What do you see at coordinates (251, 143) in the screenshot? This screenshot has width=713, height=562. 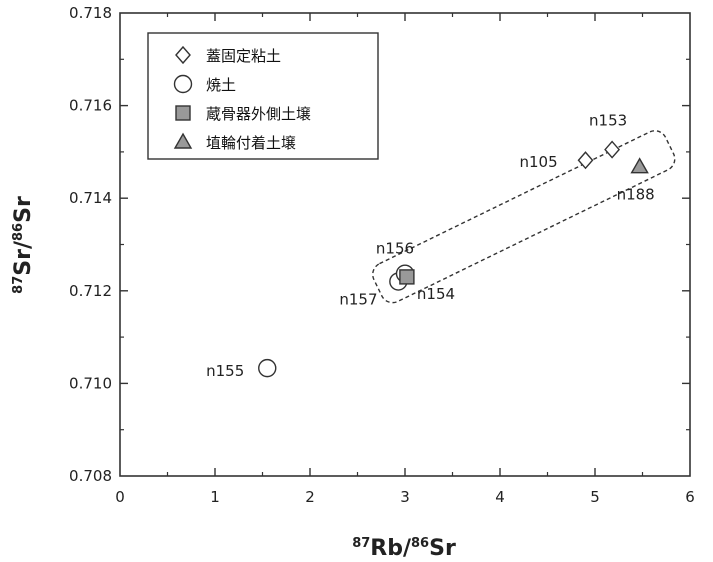 I see `legend-label: 埴輪付着土壌` at bounding box center [251, 143].